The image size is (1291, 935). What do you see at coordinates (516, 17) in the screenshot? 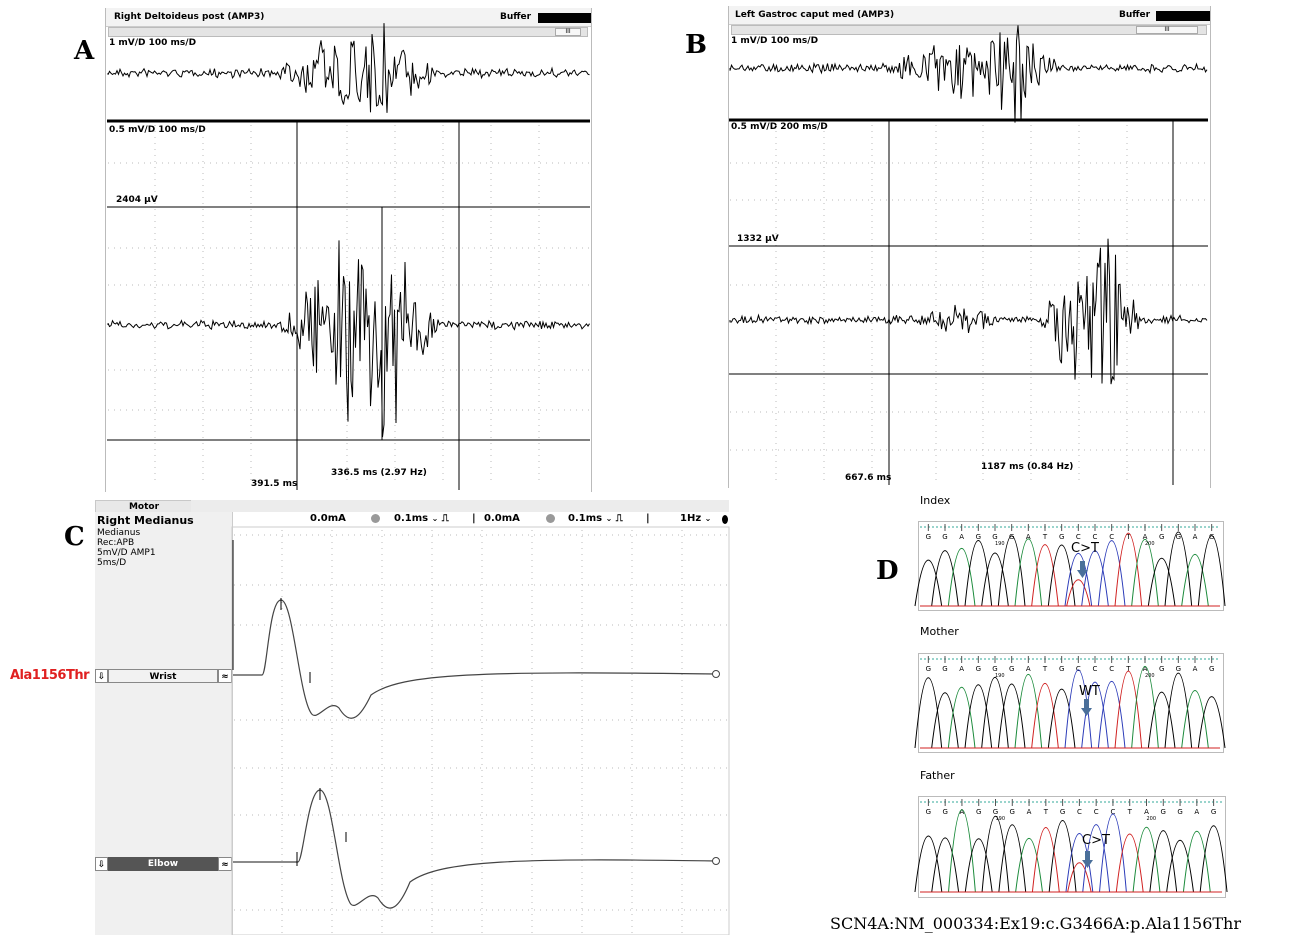
I see `panel-a-buffer-label: Buffer` at bounding box center [516, 17].